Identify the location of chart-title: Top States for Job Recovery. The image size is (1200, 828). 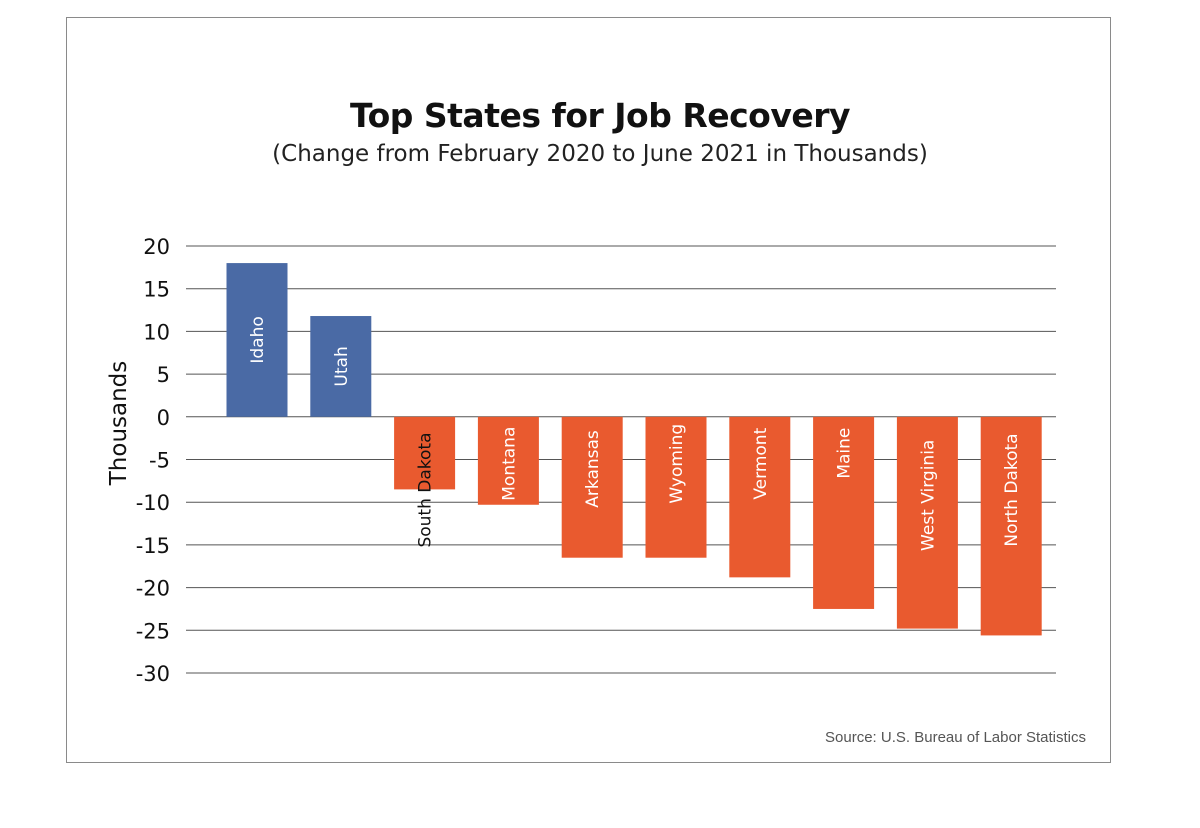
(600, 115).